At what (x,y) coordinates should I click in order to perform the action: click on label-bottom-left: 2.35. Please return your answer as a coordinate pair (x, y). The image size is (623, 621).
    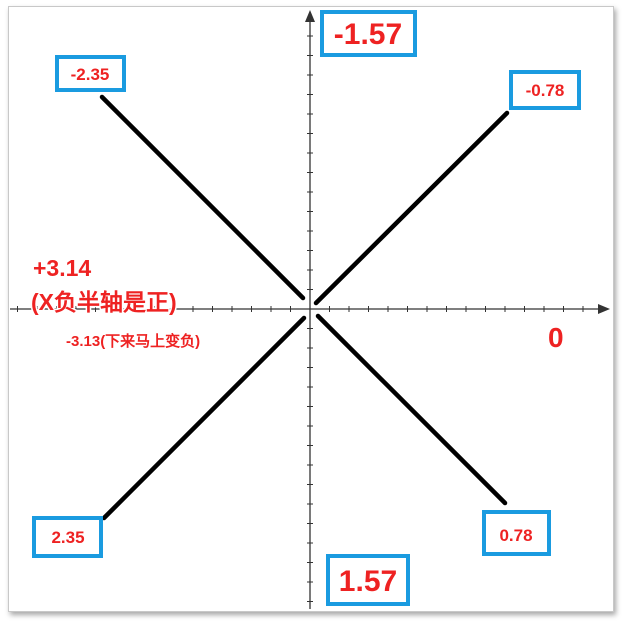
    Looking at the image, I should click on (67, 537).